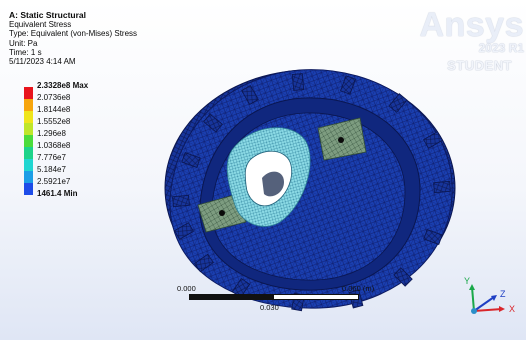 The image size is (526, 340). What do you see at coordinates (63, 85) in the screenshot?
I see `legend-label: 2.3328e8 Max` at bounding box center [63, 85].